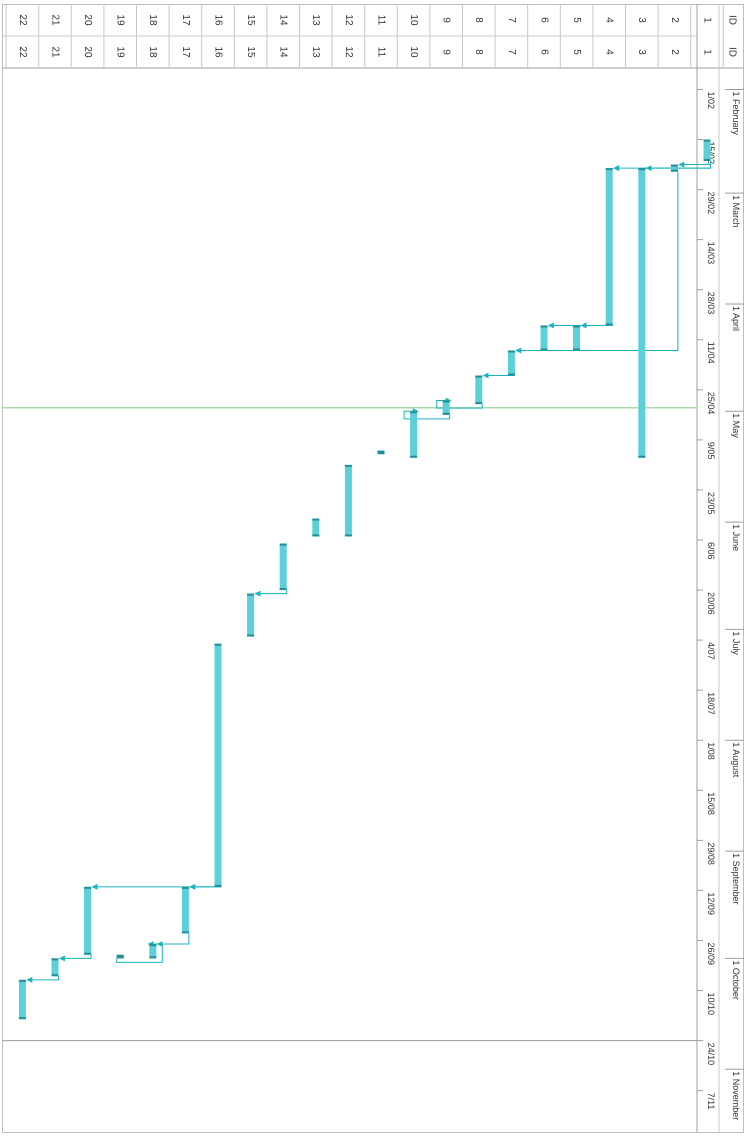 This screenshot has height=1136, width=746. I want to click on week-tick-label: 6/06, so click(711, 551).